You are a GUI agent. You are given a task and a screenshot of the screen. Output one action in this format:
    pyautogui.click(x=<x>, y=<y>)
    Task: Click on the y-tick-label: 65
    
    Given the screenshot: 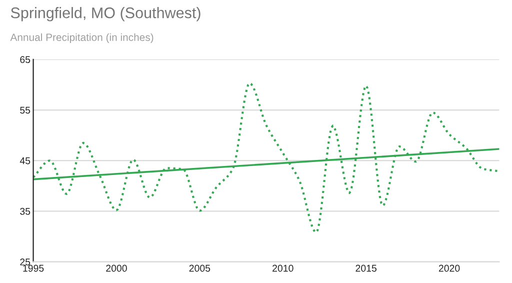 What is the action you would take?
    pyautogui.click(x=25, y=60)
    